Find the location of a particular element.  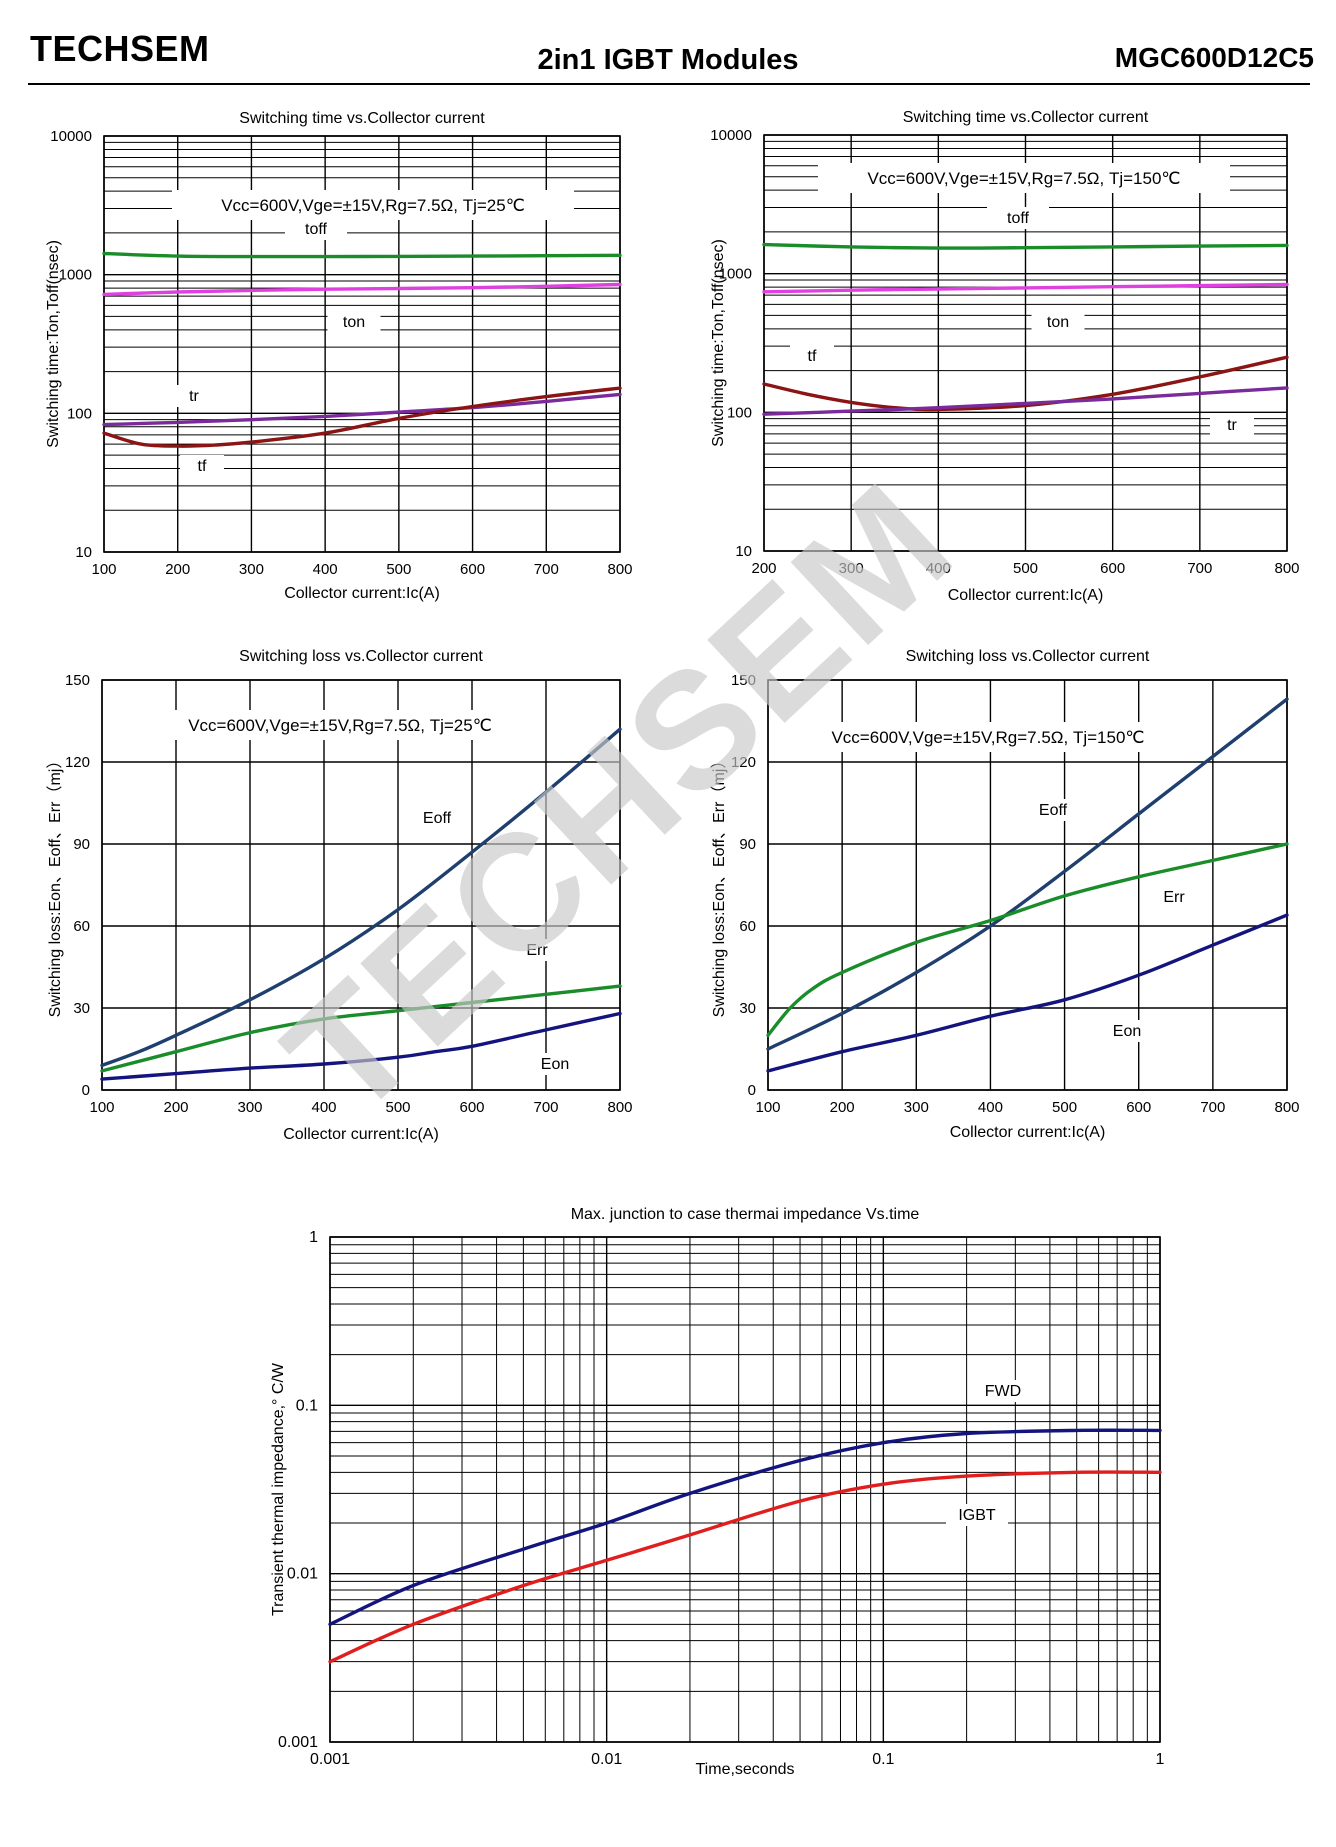

x-axis-label: Time,seconds is located at coordinates (745, 1769).